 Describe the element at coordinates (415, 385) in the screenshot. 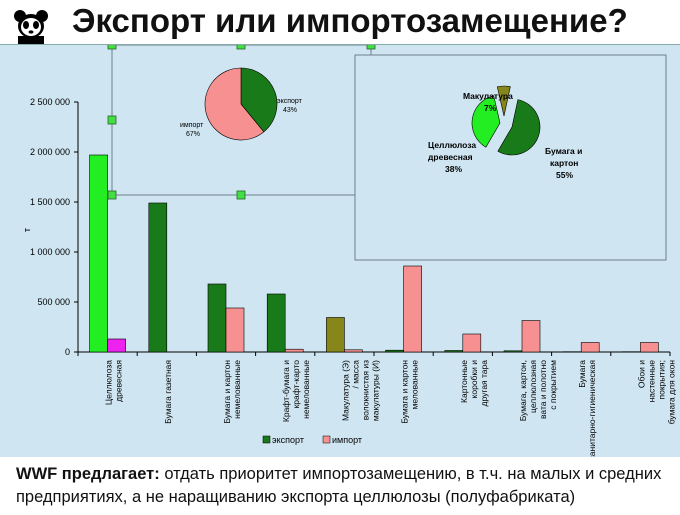

I see `category-label-line: мелованные` at that location.